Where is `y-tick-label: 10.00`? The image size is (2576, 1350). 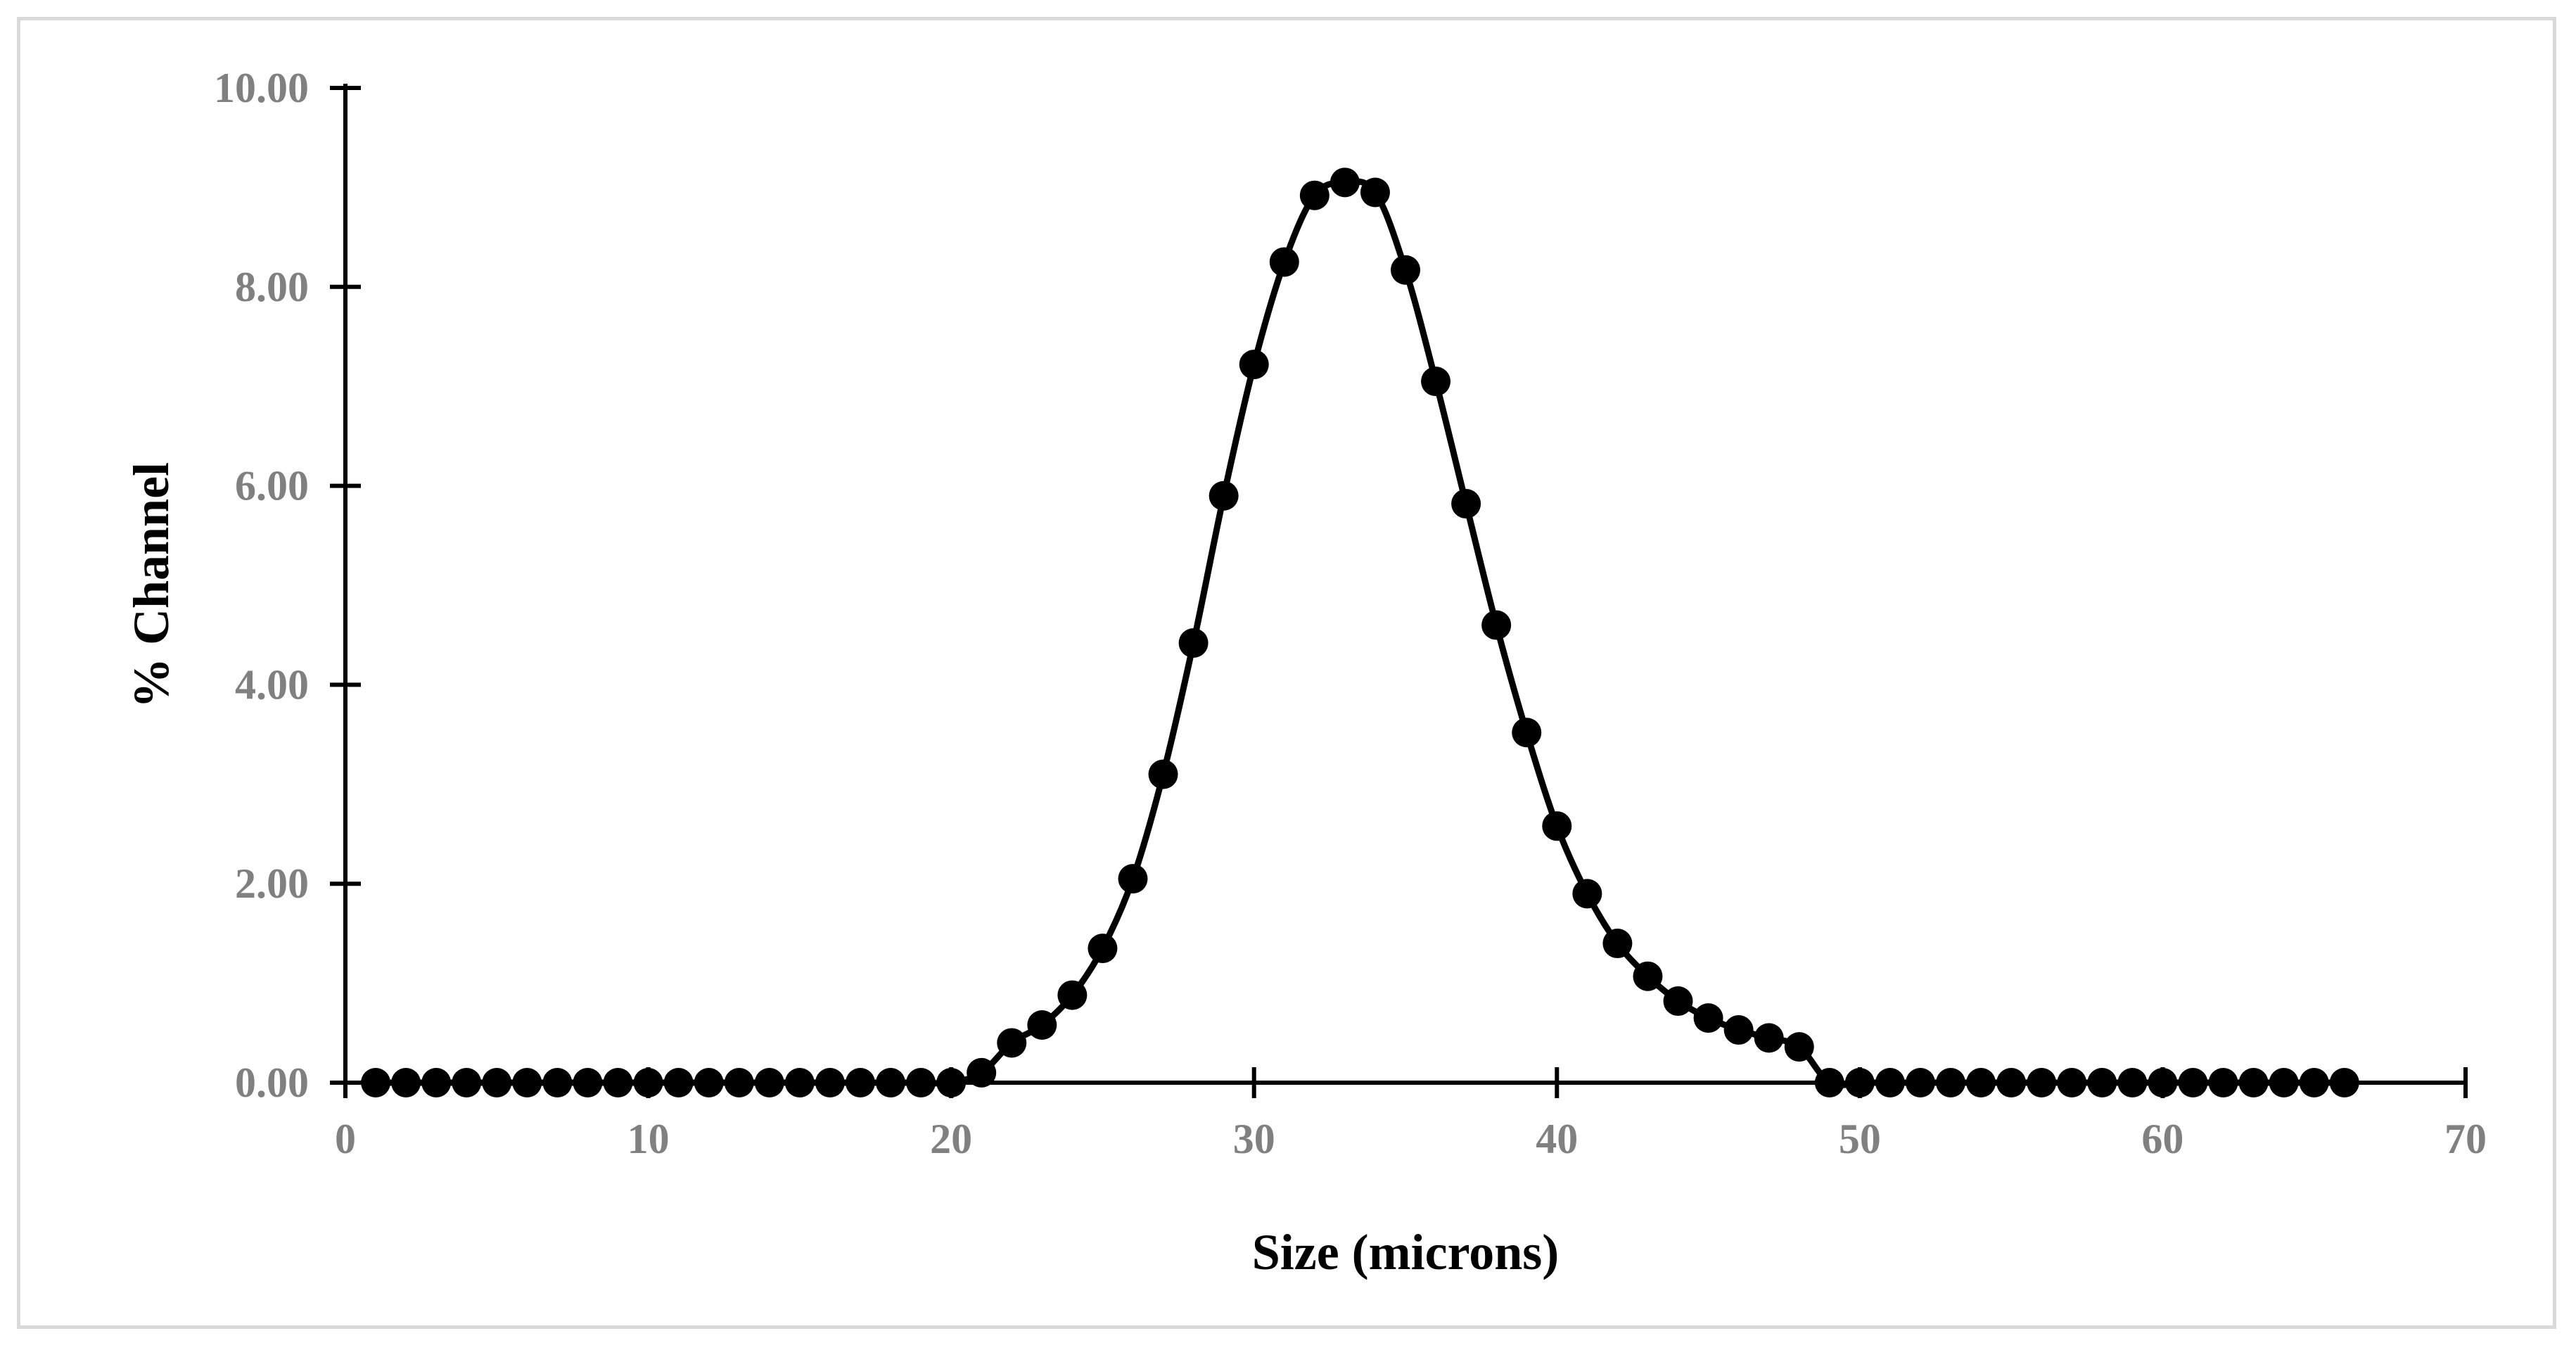
y-tick-label: 10.00 is located at coordinates (261, 88).